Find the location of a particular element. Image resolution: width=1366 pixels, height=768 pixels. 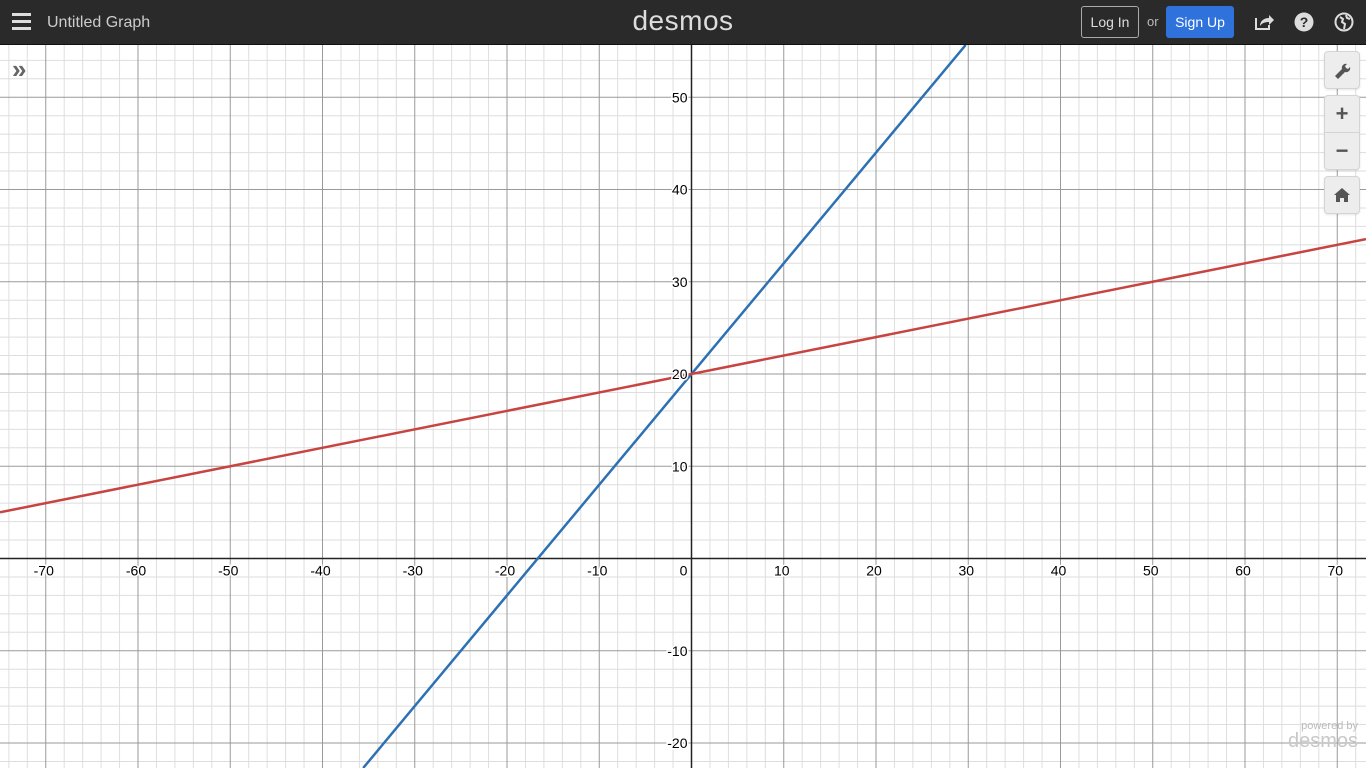

zoom-controls: + − is located at coordinates (1342, 132).